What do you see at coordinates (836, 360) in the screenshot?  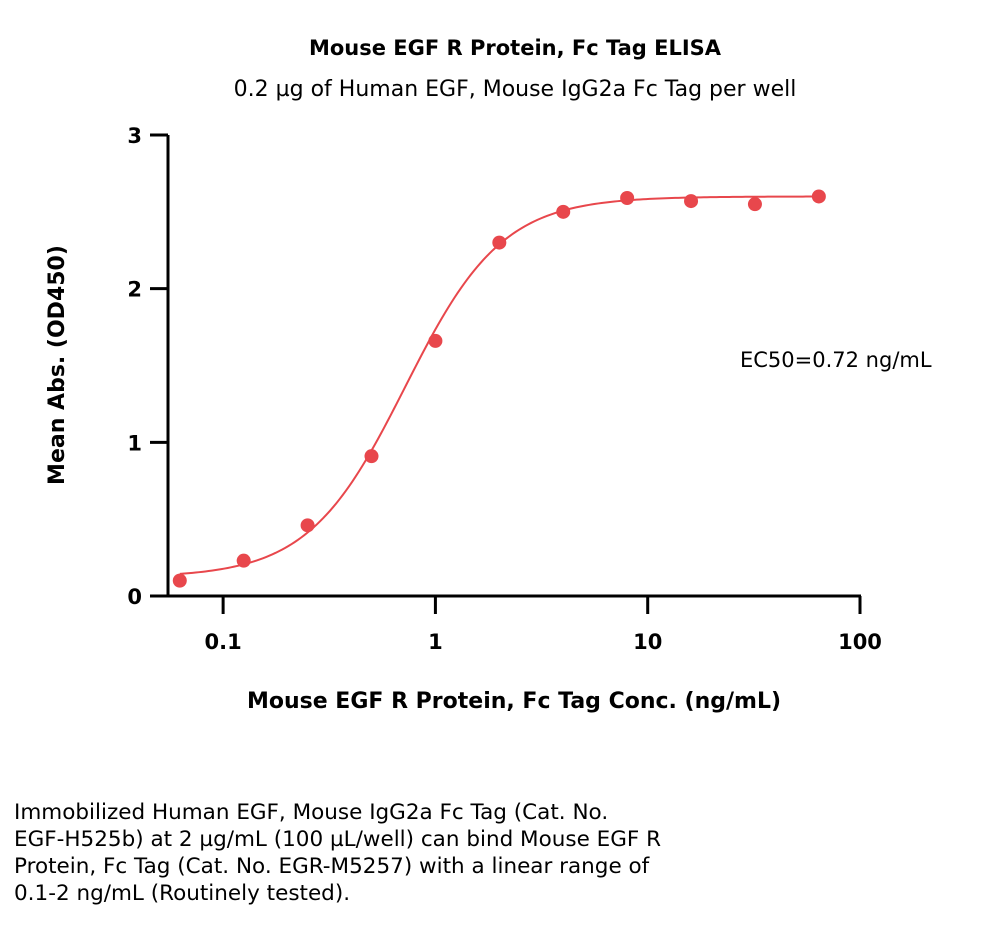 I see `ec50-annotation: EC50=0.72 ng/mL` at bounding box center [836, 360].